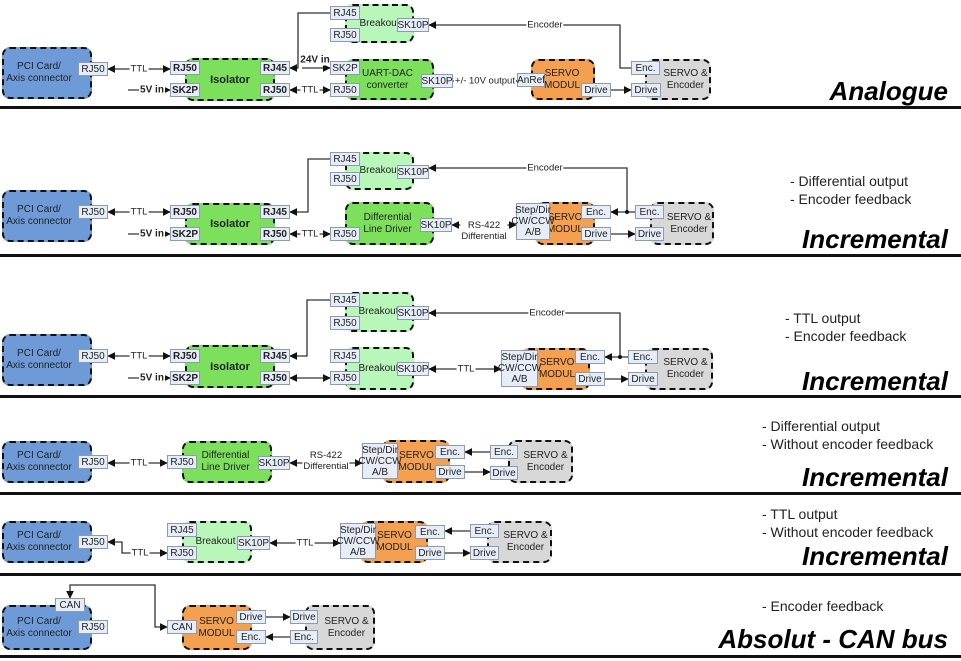 The height and width of the screenshot is (661, 961). Describe the element at coordinates (833, 639) in the screenshot. I see `section-title: Absolut - CAN bus` at that location.